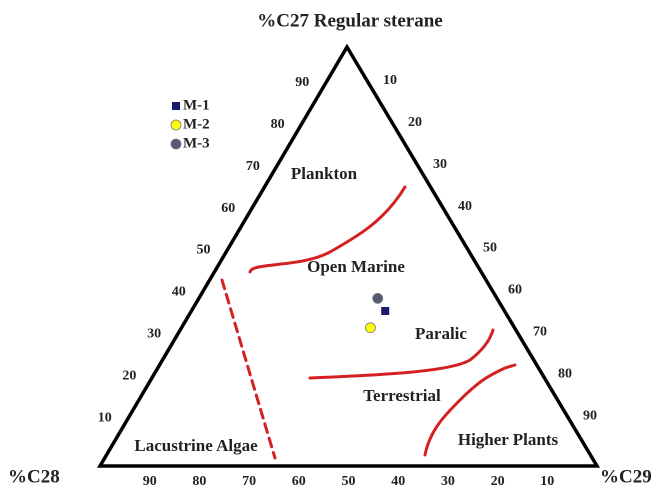 The height and width of the screenshot is (488, 663). I want to click on region-label: Open Marine, so click(356, 266).